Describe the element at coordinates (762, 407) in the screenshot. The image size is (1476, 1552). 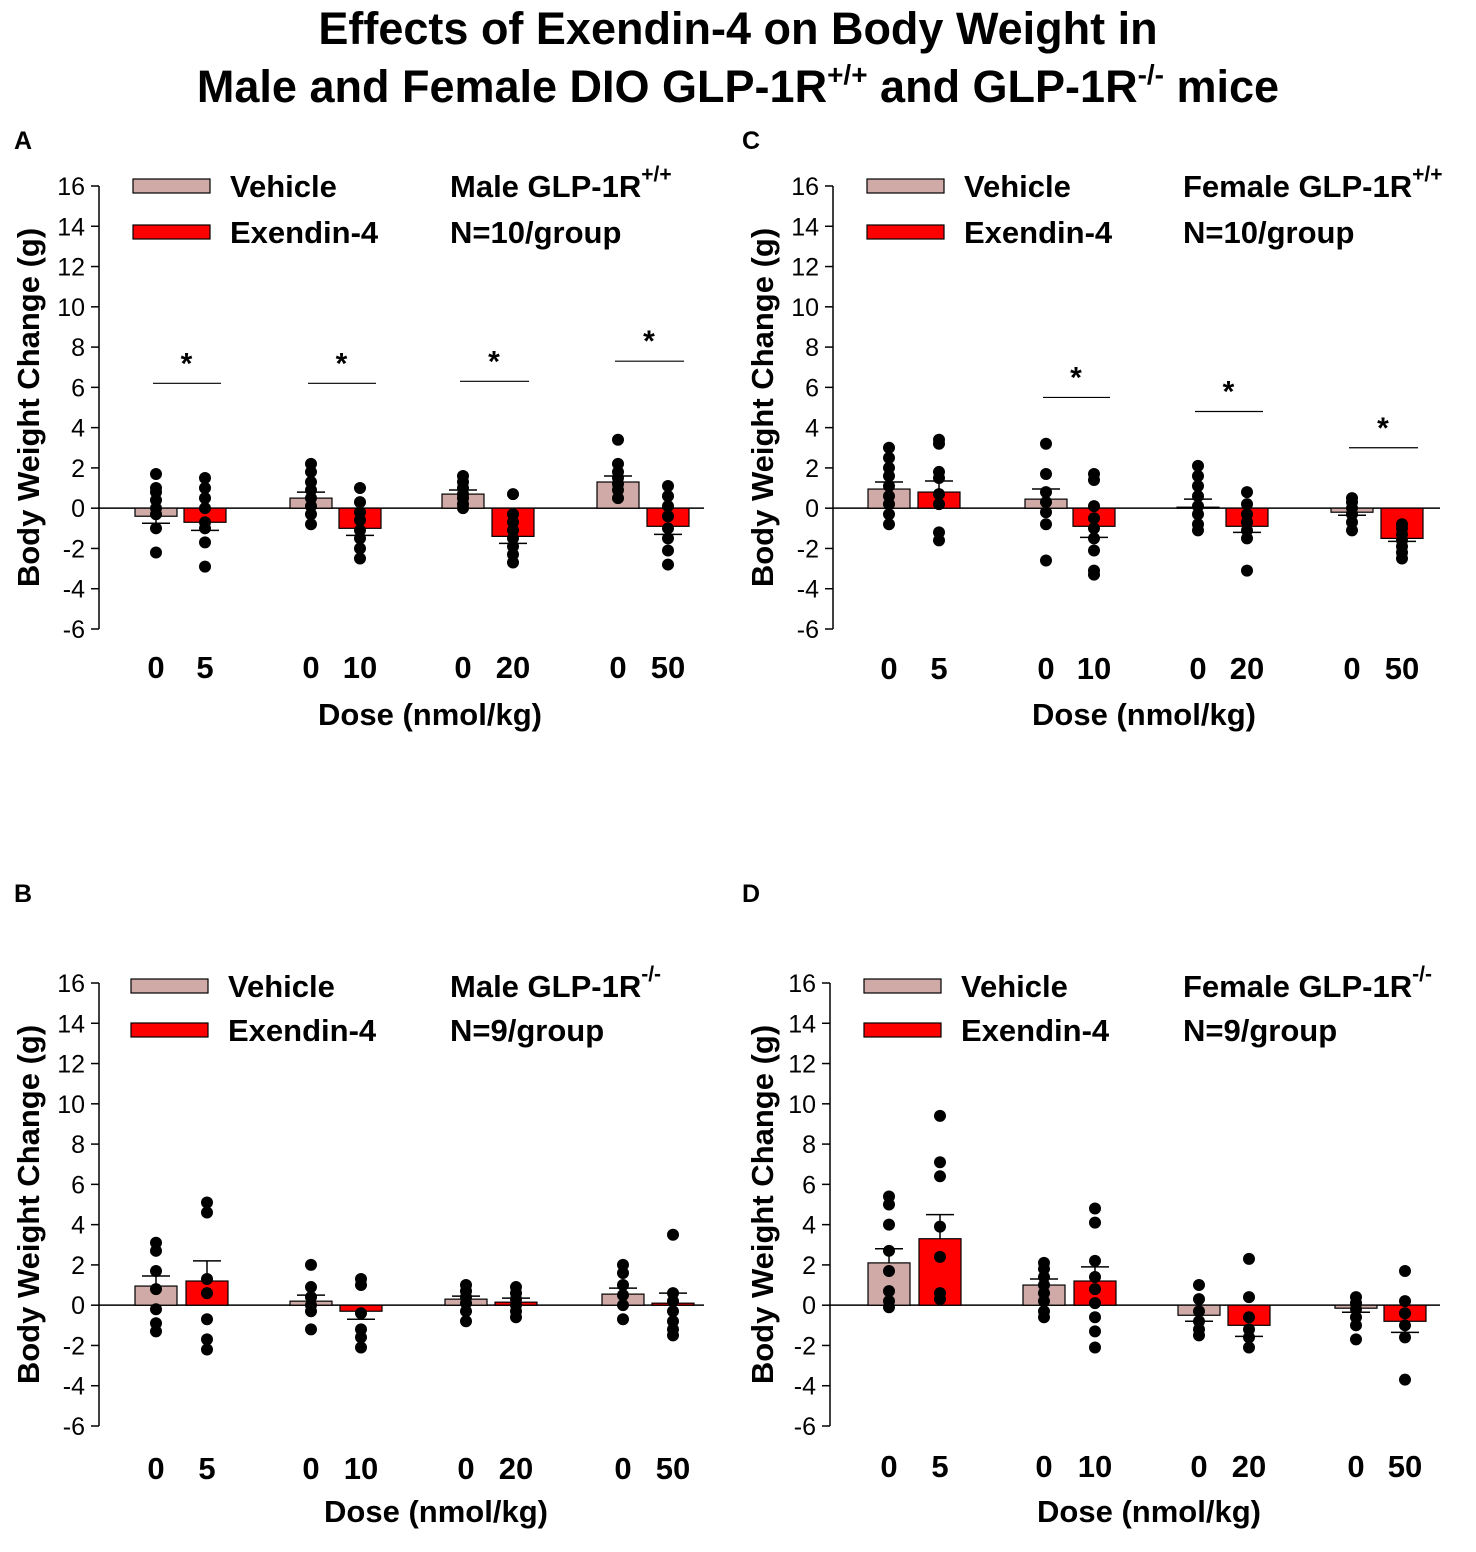
I see `panel-c-y-axis-label: Body Weight Change (g)` at that location.